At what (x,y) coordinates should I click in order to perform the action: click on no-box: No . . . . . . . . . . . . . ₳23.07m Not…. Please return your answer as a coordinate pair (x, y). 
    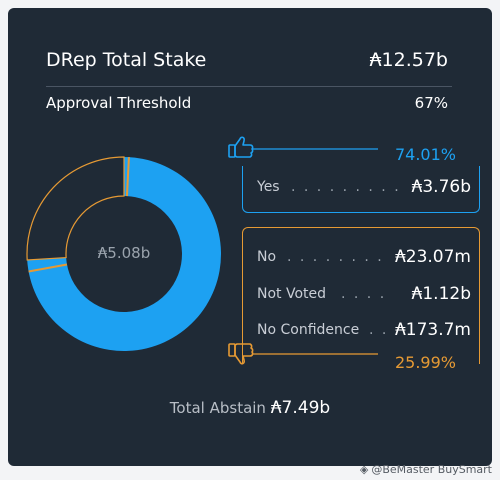
    Looking at the image, I should click on (361, 295).